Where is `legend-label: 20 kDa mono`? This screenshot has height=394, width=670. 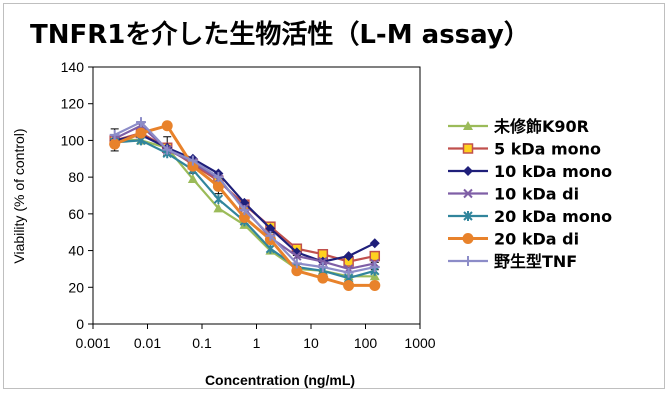 legend-label: 20 kDa mono is located at coordinates (553, 216).